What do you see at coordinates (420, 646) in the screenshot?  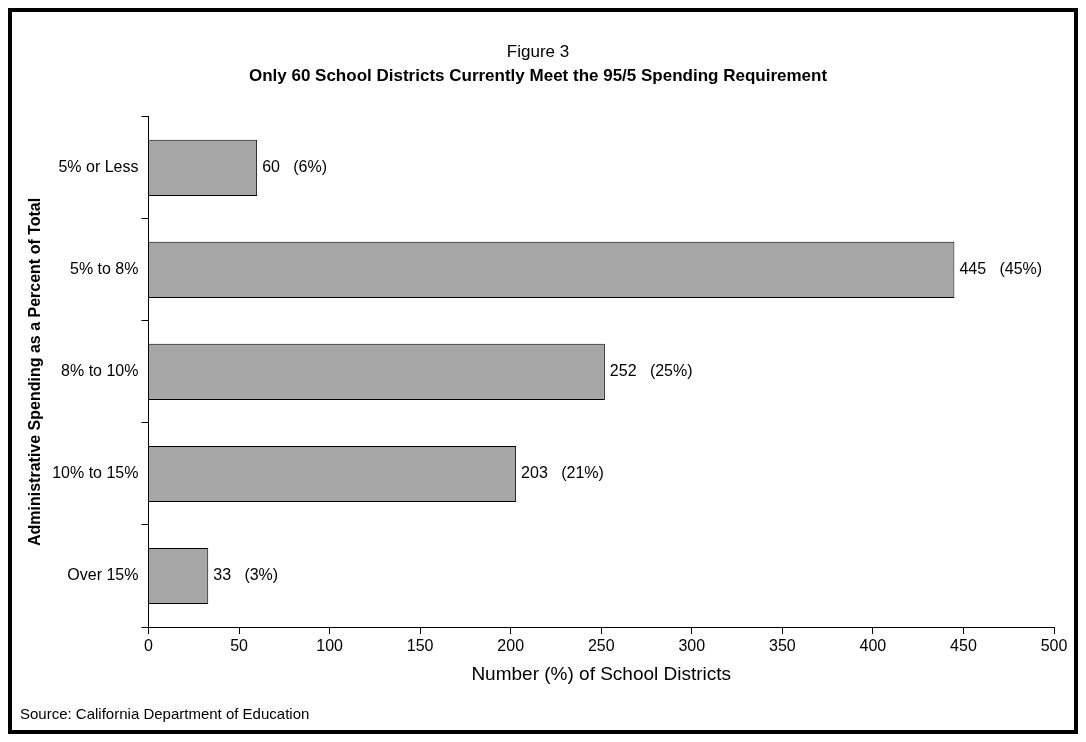 I see `x-tick-label: 150` at bounding box center [420, 646].